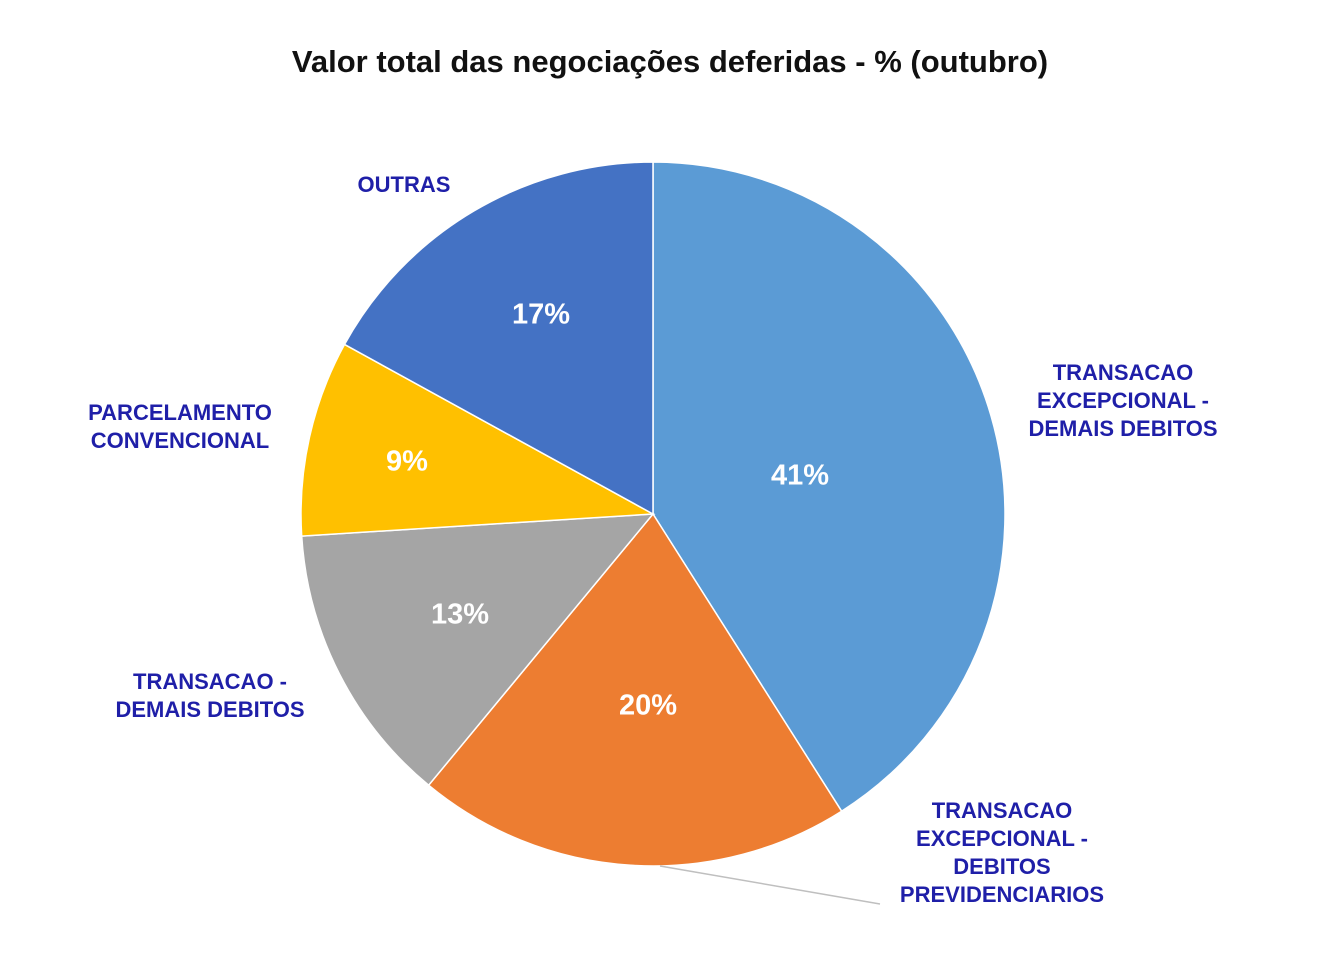 This screenshot has width=1318, height=960. Describe the element at coordinates (209, 695) in the screenshot. I see `slice-category-label: TRANSACAO -DEMAIS DEBITOS` at that location.